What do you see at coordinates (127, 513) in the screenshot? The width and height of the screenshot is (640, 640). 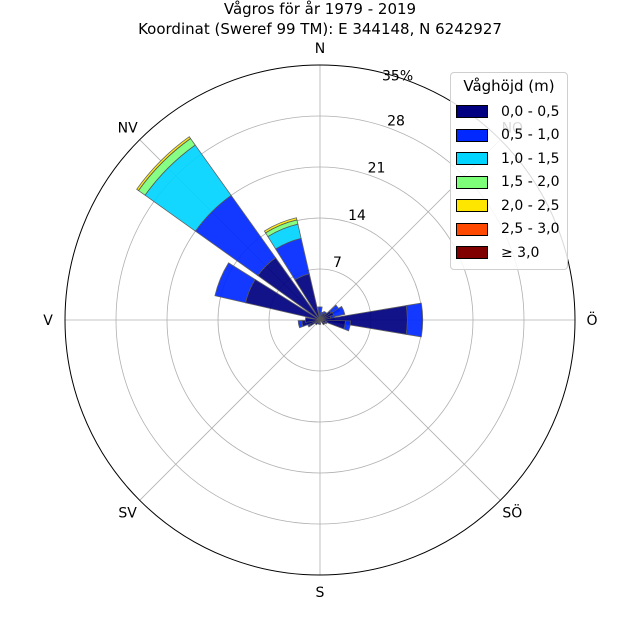 I see `direction-label: SV` at bounding box center [127, 513].